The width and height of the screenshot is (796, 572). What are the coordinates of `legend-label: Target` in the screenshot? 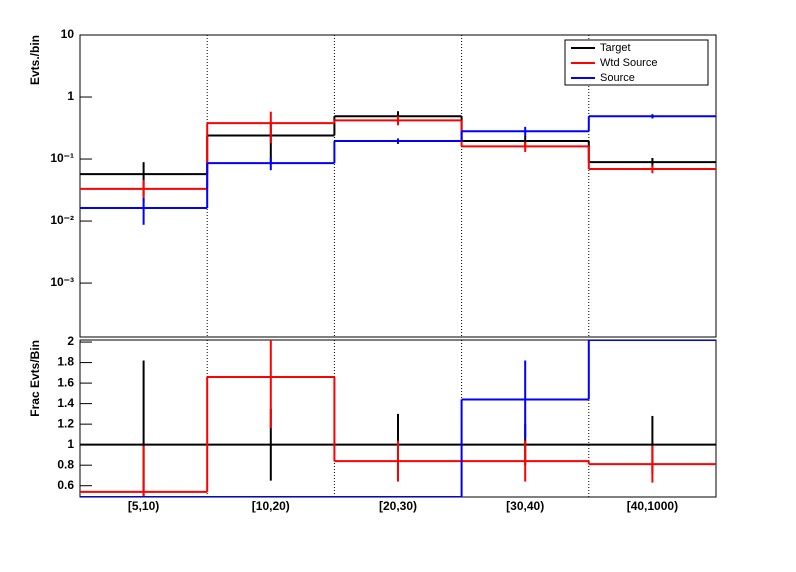 It's located at (615, 48).